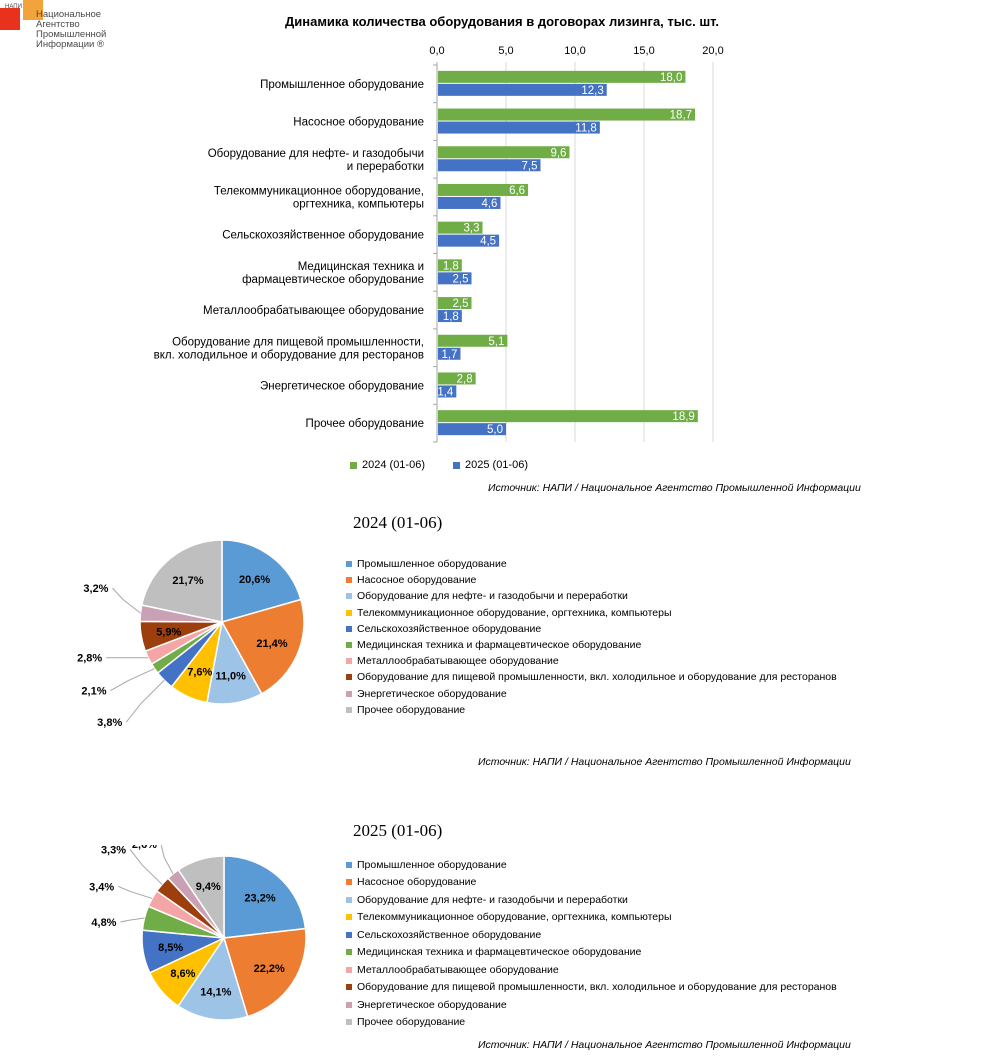  What do you see at coordinates (58, 24) in the screenshot?
I see `logo-line: Агентство` at bounding box center [58, 24].